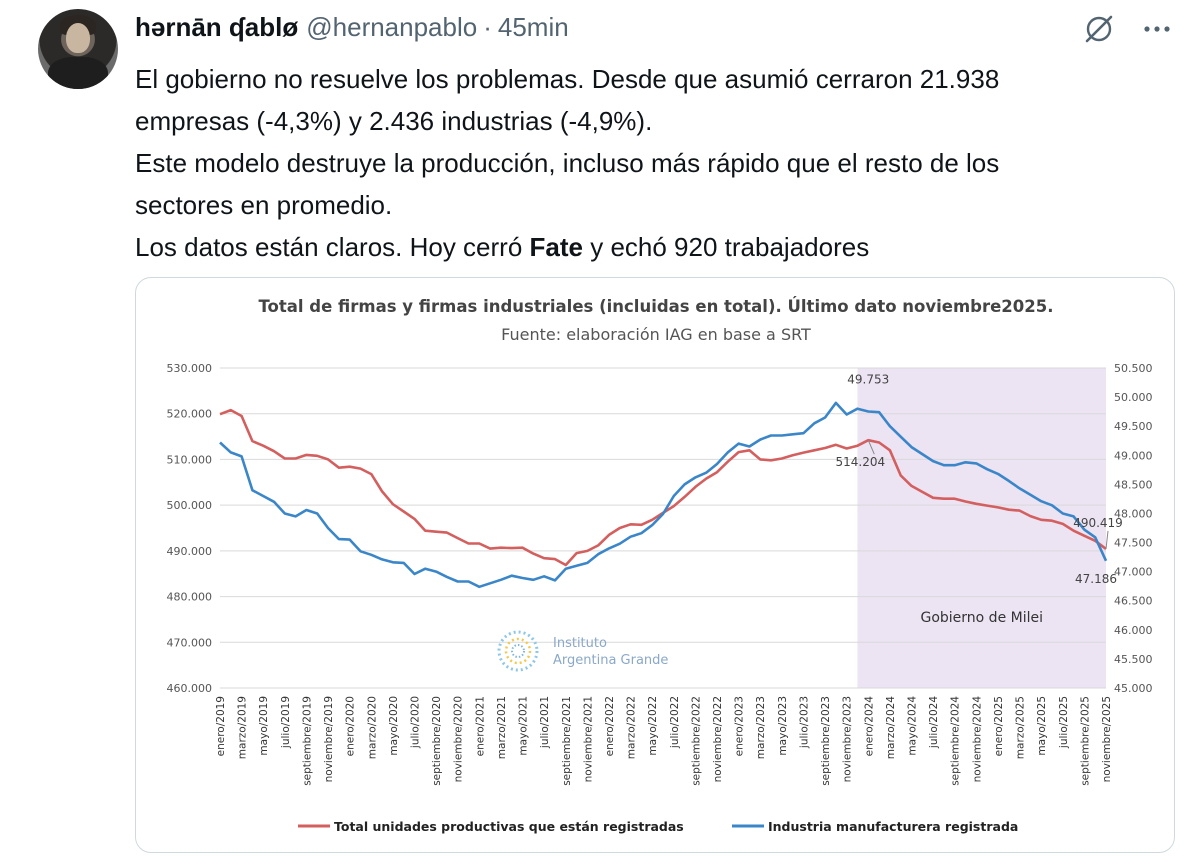 The height and width of the screenshot is (864, 1200). What do you see at coordinates (1133, 688) in the screenshot?
I see `y-right-tick-label: 45.000` at bounding box center [1133, 688].